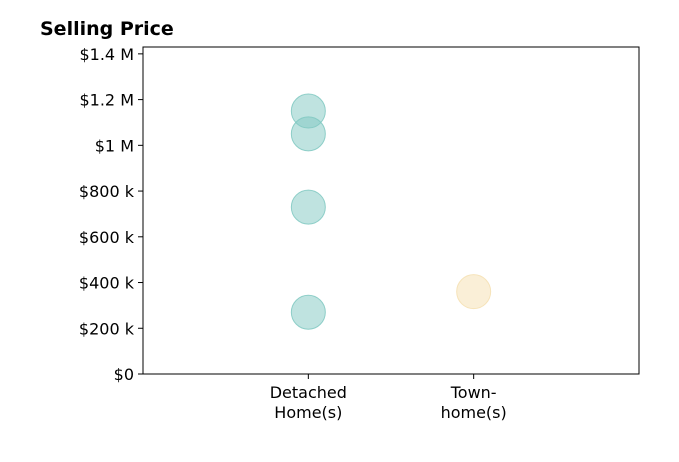  Describe the element at coordinates (474, 412) in the screenshot. I see `x-tick-label: home(s)` at that location.